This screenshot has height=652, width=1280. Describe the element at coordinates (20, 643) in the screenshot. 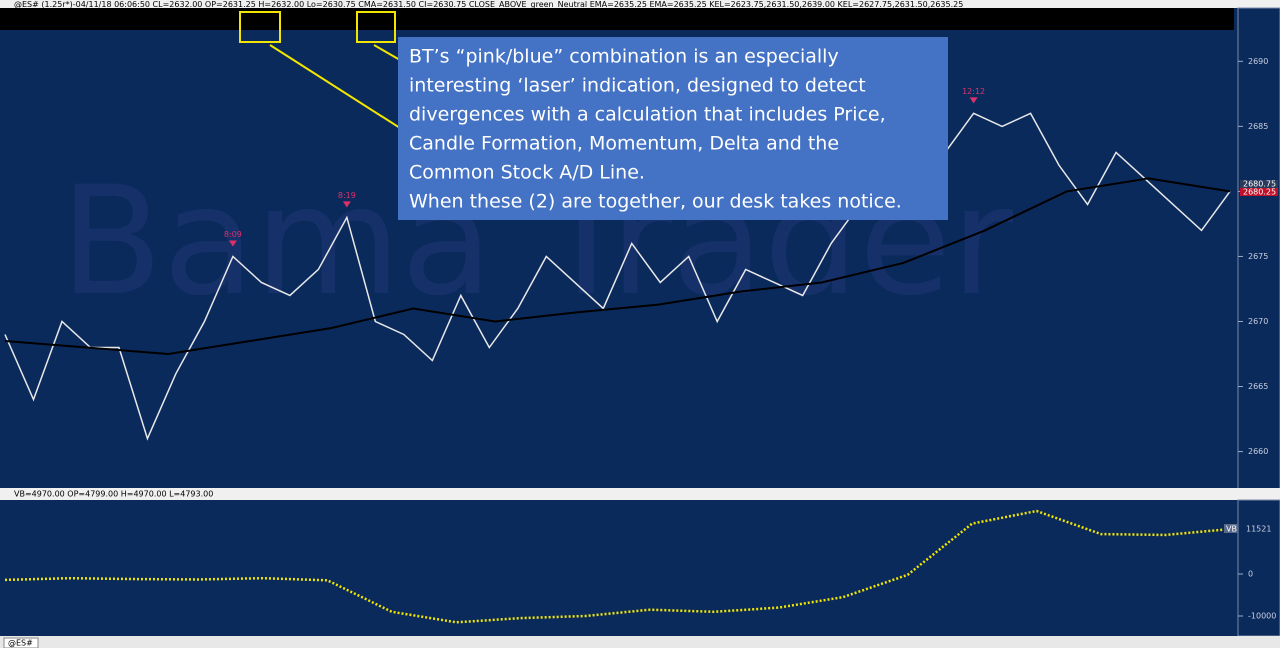

I see `symbol-tab-label: @ES#` at that location.